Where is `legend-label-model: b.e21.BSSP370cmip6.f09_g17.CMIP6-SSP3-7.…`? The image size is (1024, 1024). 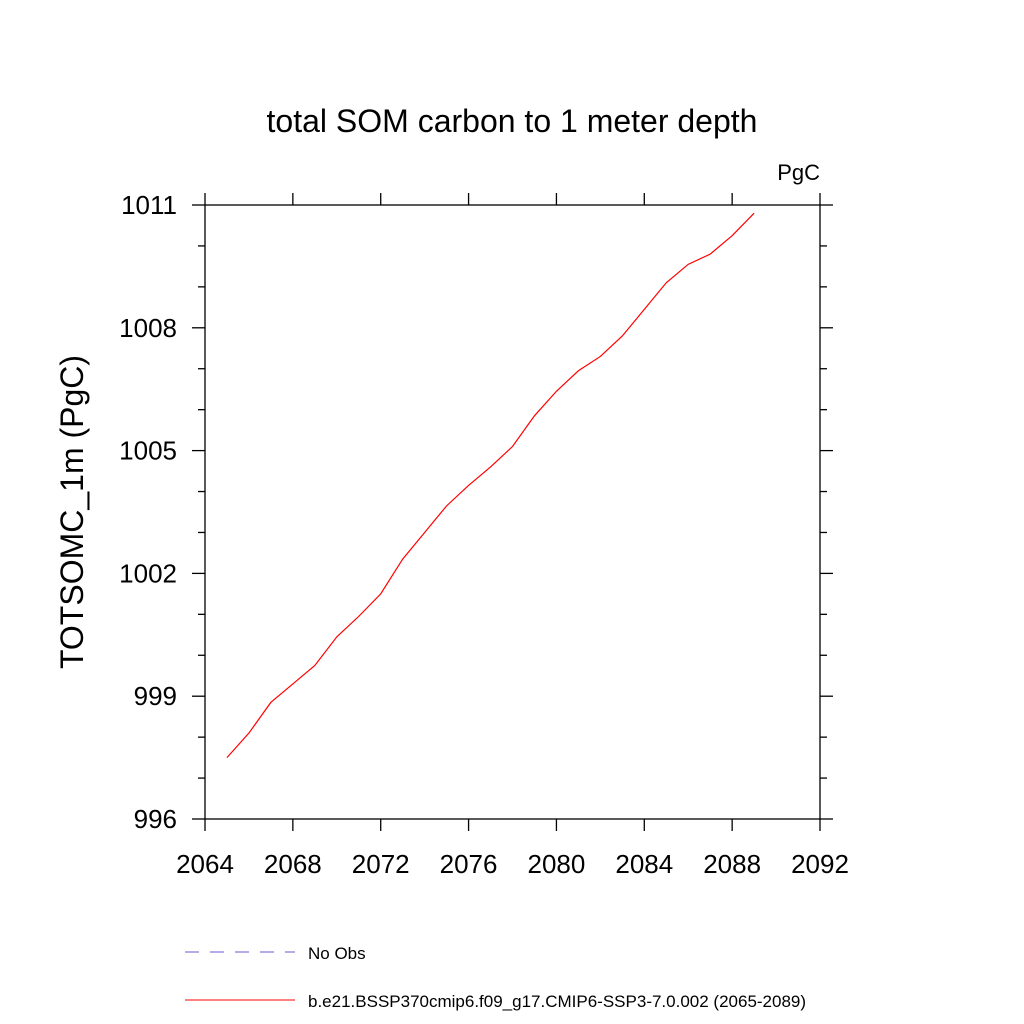
legend-label-model: b.e21.BSSP370cmip6.f09_g17.CMIP6-SSP3-7.… is located at coordinates (557, 1001).